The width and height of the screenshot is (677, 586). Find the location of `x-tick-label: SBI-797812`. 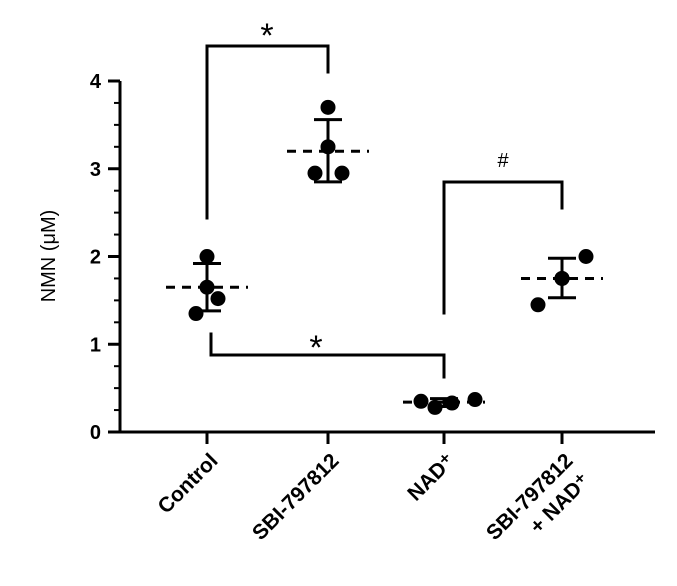

x-tick-label: SBI-797812 is located at coordinates (296, 497).